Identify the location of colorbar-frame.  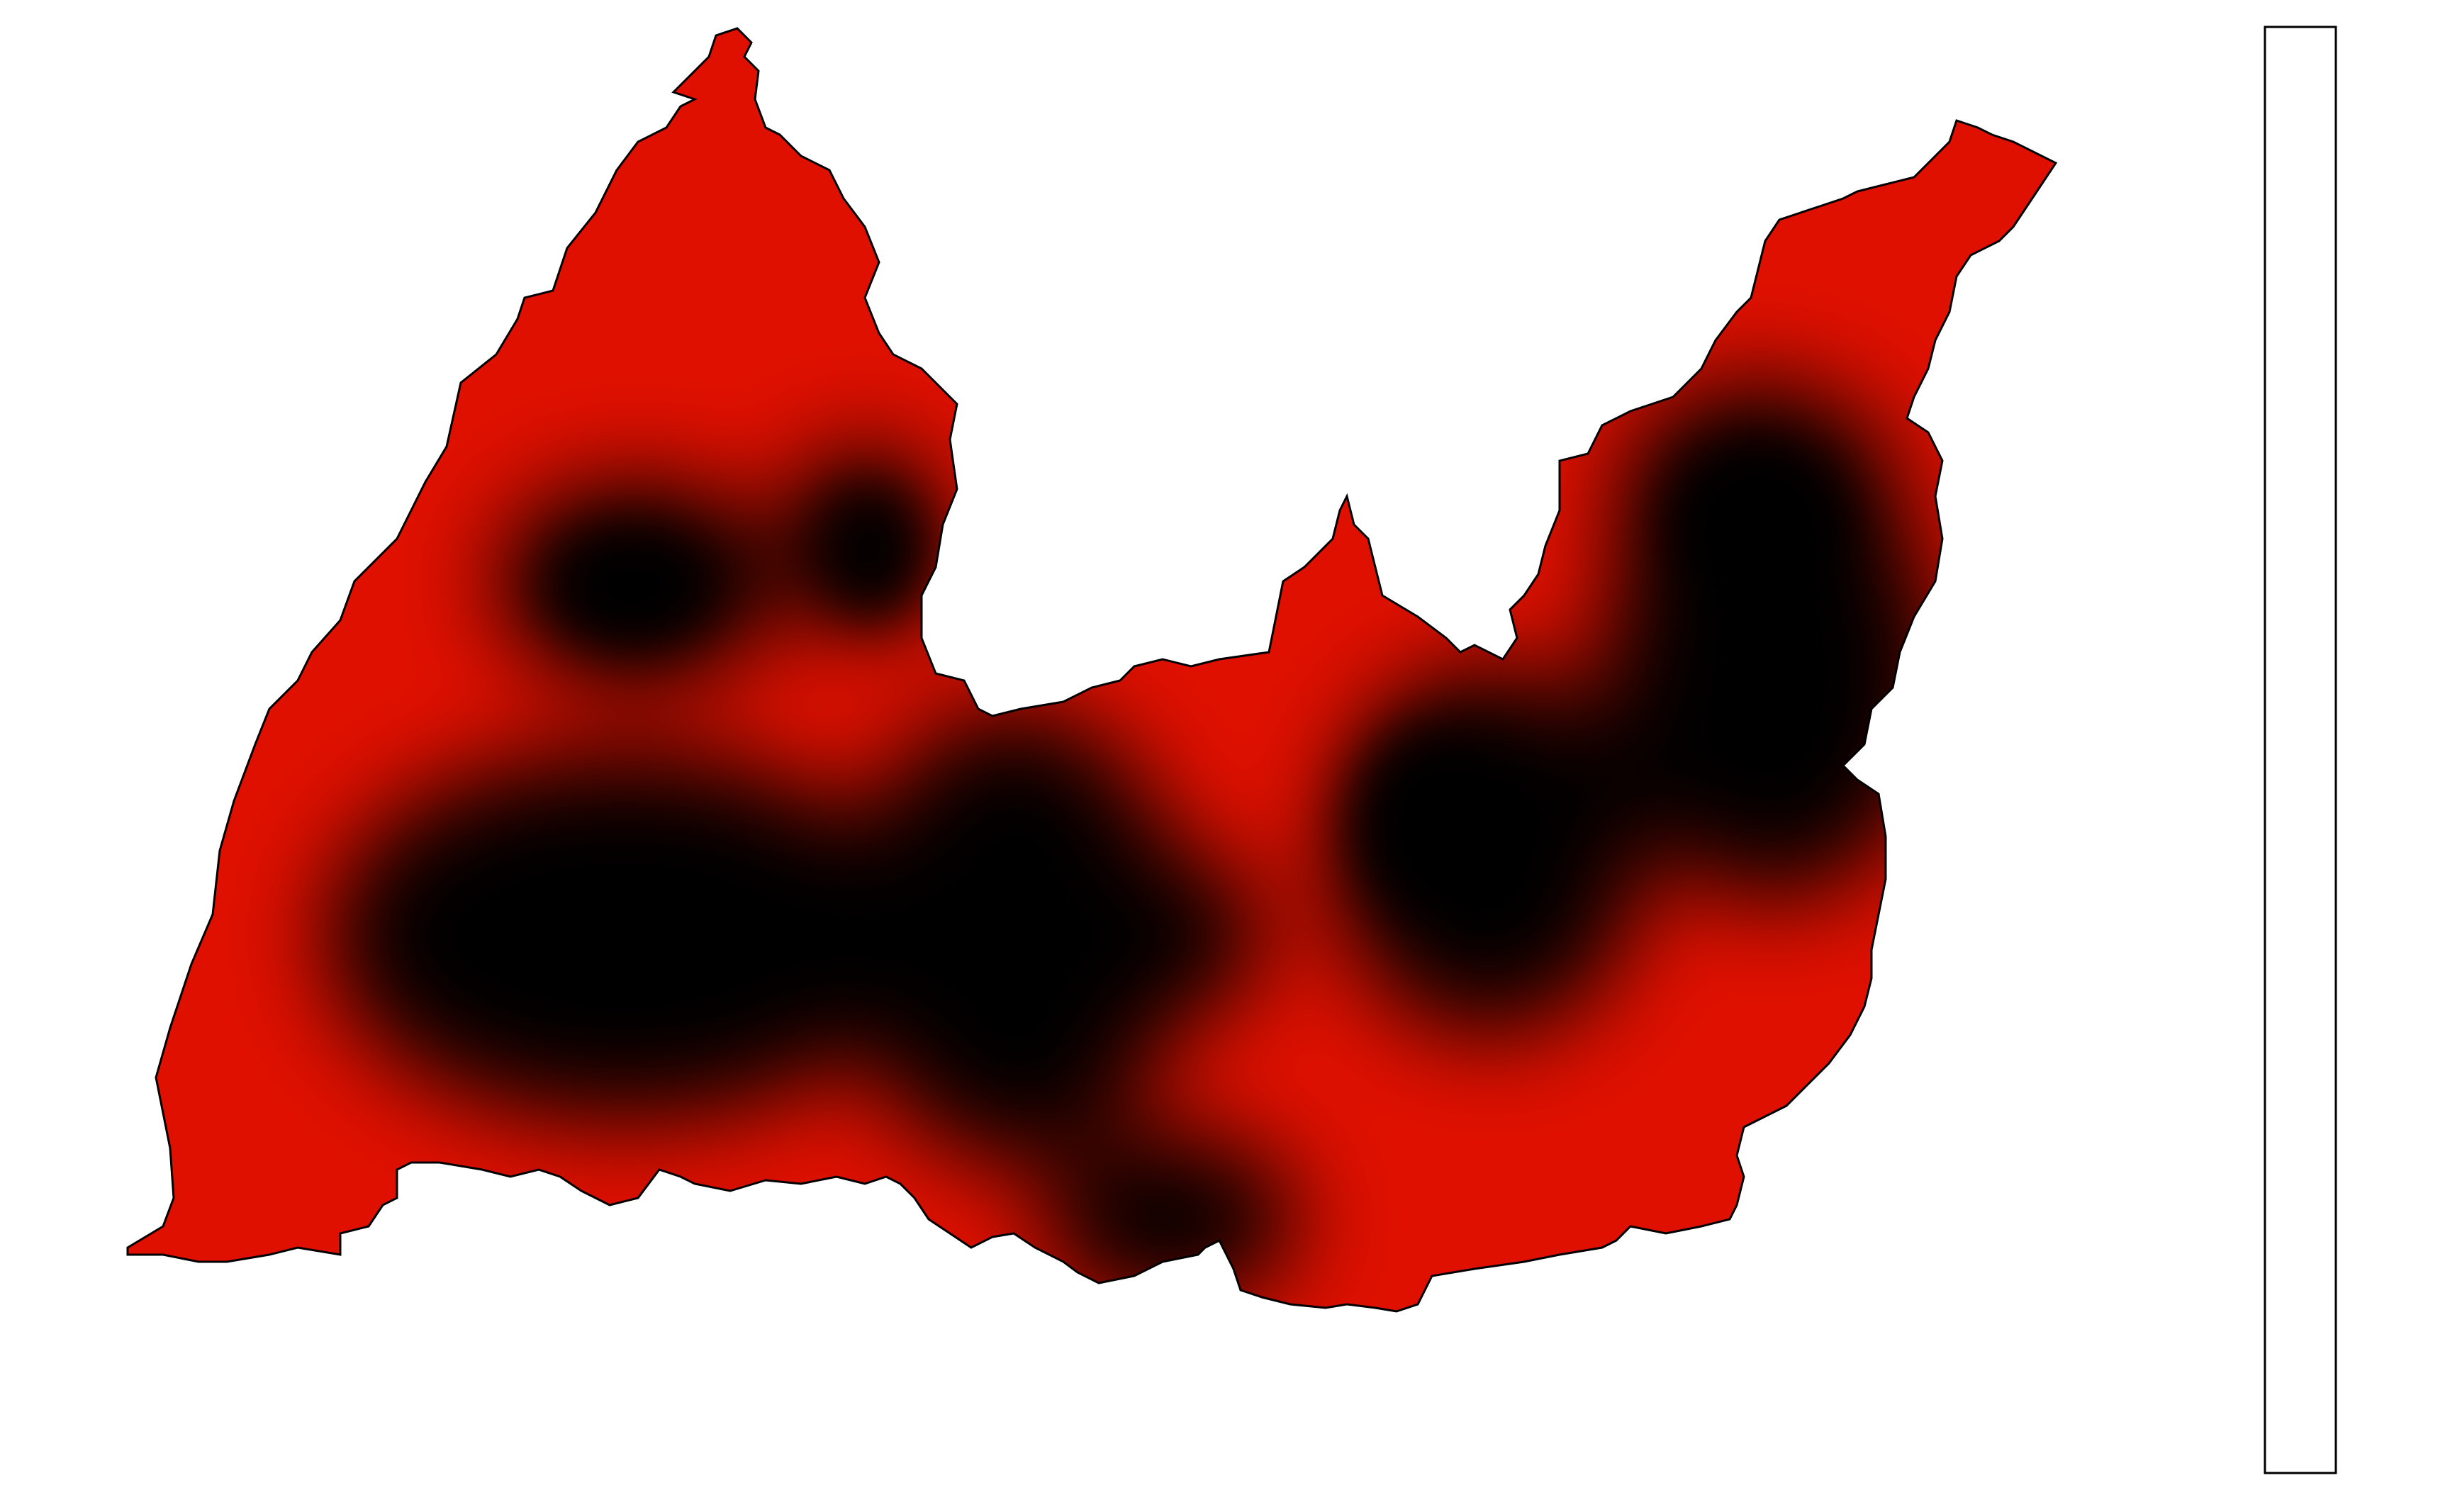
(2300, 750).